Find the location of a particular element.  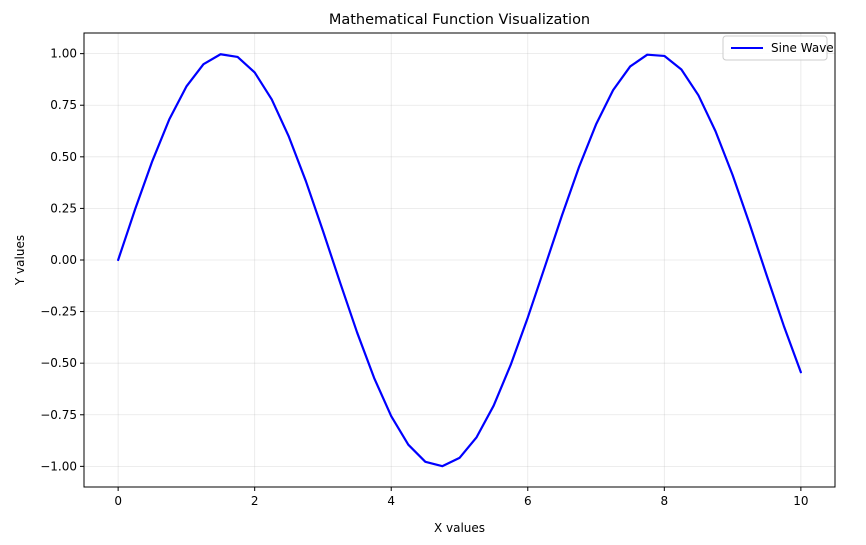

legend-box is located at coordinates (775, 48).